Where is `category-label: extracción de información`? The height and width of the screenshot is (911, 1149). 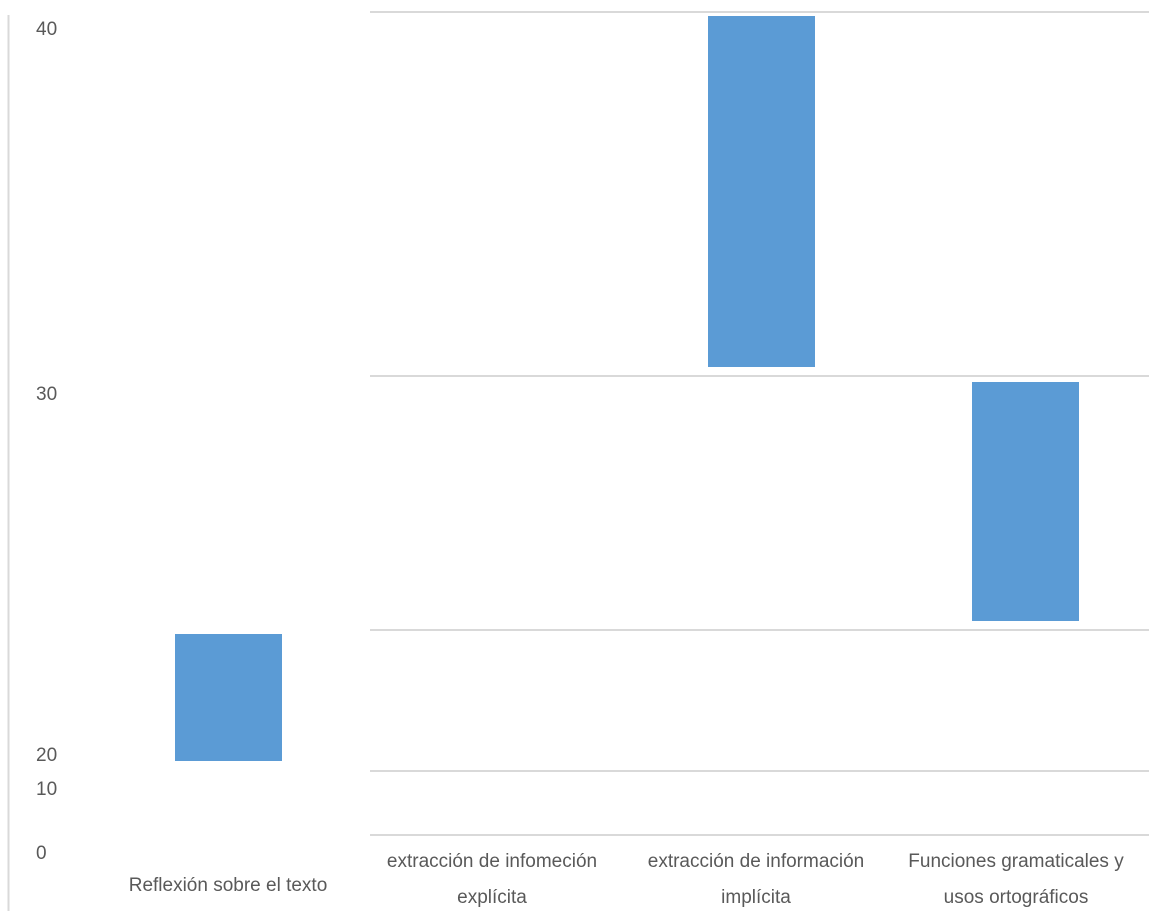 category-label: extracción de información is located at coordinates (756, 861).